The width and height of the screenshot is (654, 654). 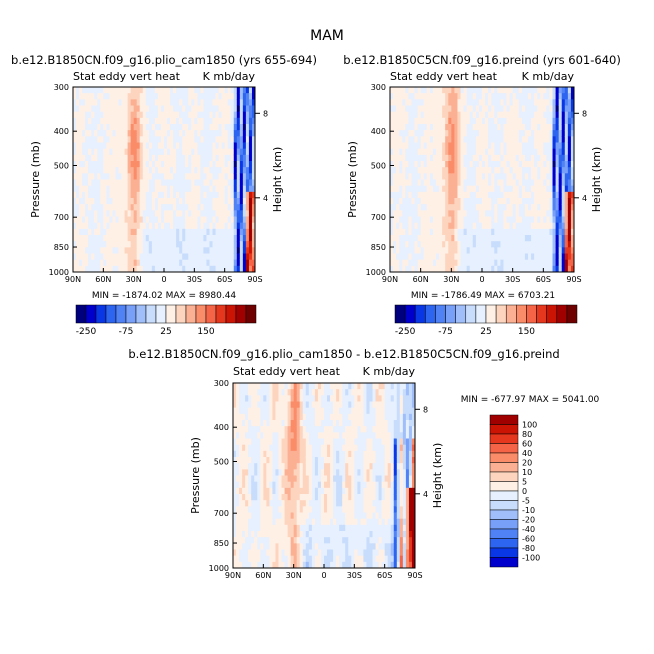 I want to click on x-tick-label: 30S, so click(x=194, y=279).